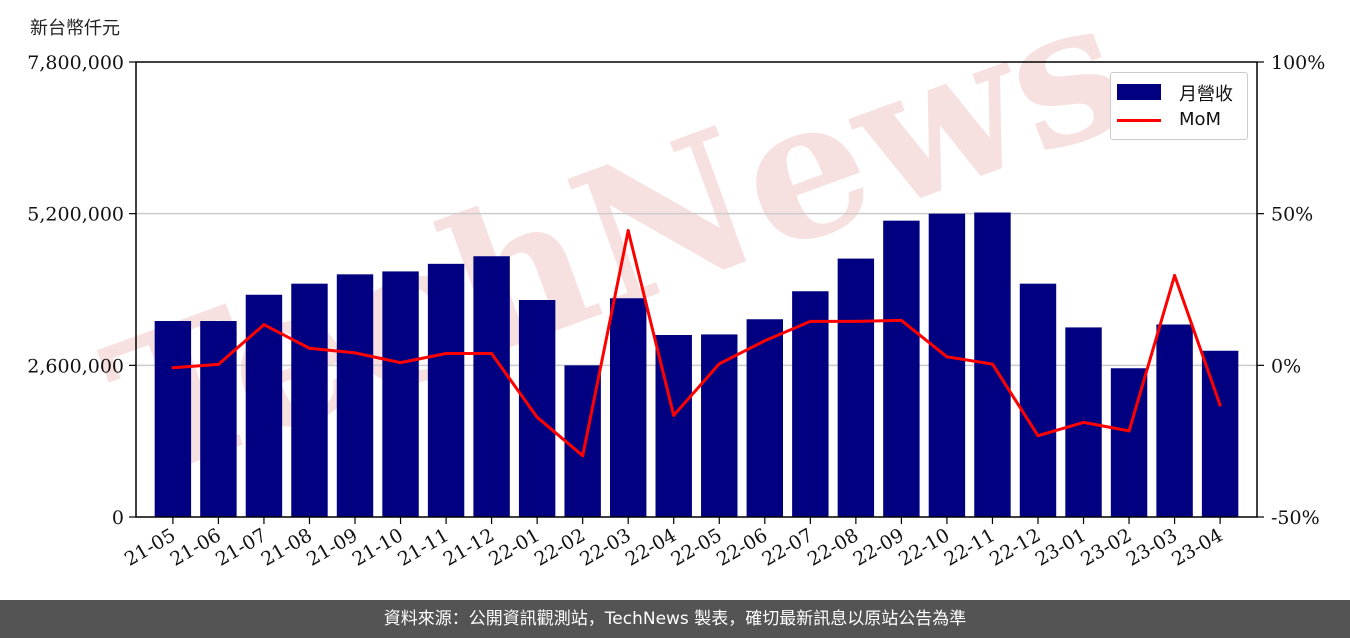  Describe the element at coordinates (1179, 106) in the screenshot. I see `legend: 月營收 MoM` at that location.